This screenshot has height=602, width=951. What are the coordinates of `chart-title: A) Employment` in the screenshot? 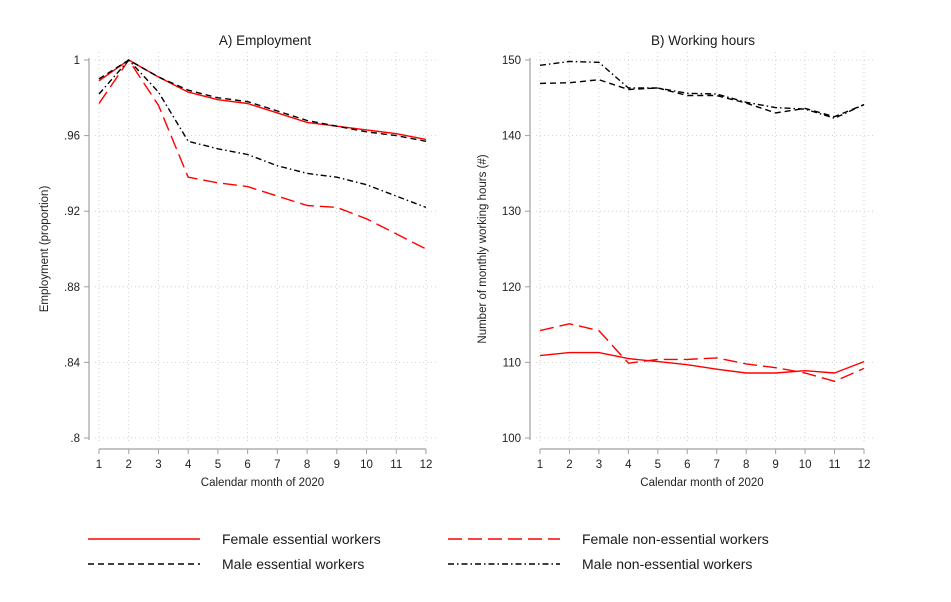 It's located at (265, 40).